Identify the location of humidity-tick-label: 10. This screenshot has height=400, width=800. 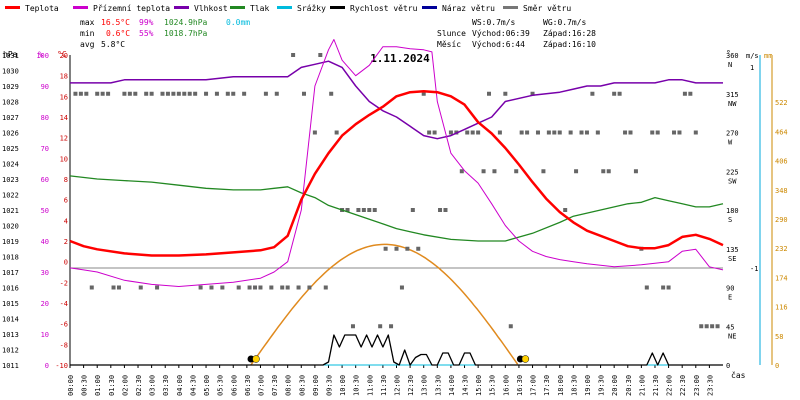
(45, 335).